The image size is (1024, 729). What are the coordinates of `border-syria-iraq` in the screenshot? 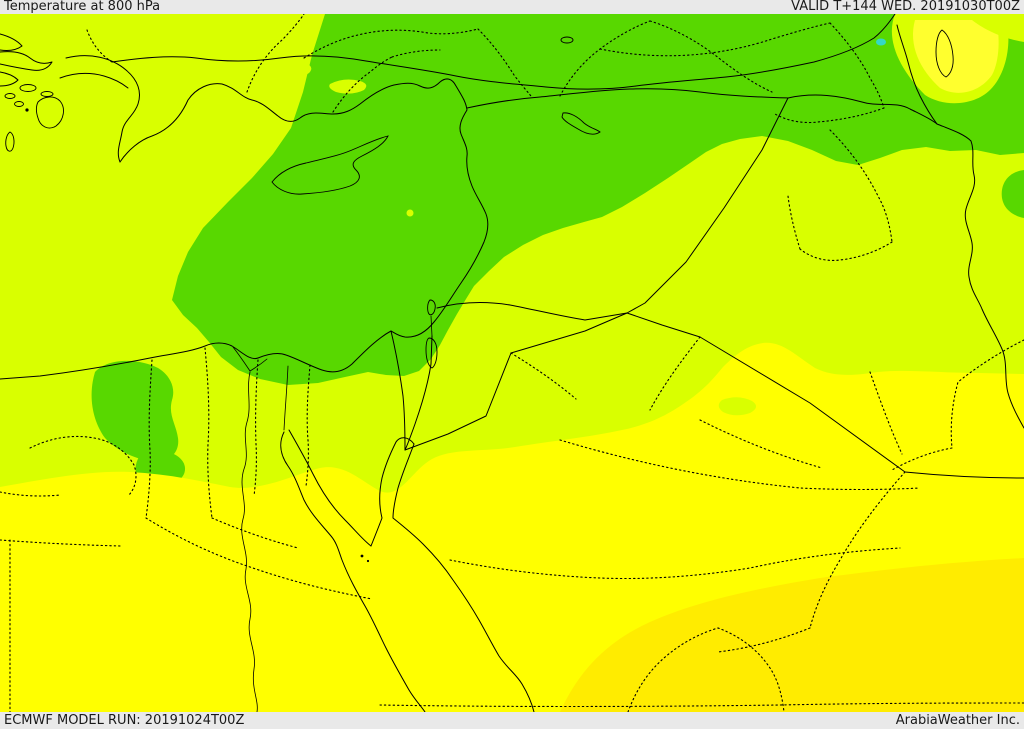 It's located at (707, 205).